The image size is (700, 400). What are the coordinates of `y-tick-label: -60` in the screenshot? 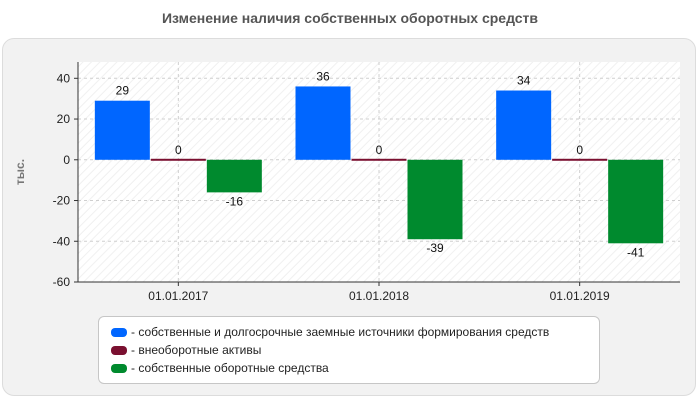 It's located at (62, 282).